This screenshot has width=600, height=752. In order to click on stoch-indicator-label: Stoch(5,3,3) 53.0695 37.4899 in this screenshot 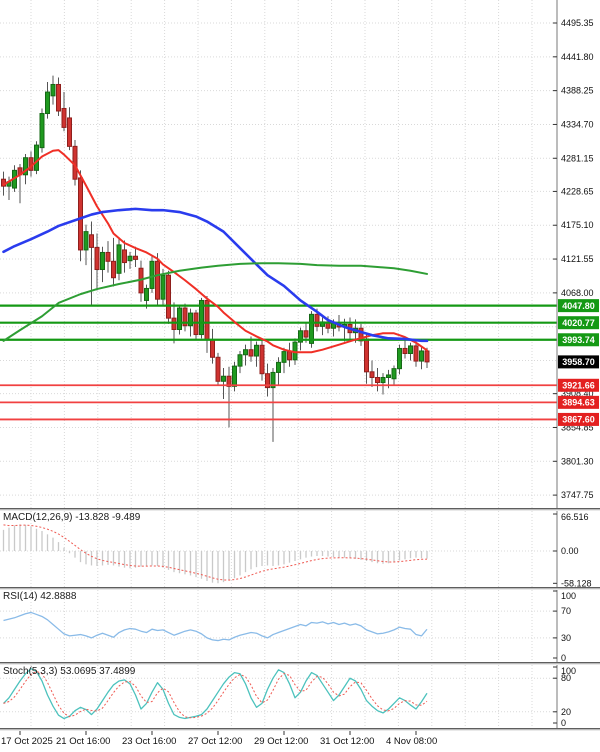, I will do `click(69, 671)`.